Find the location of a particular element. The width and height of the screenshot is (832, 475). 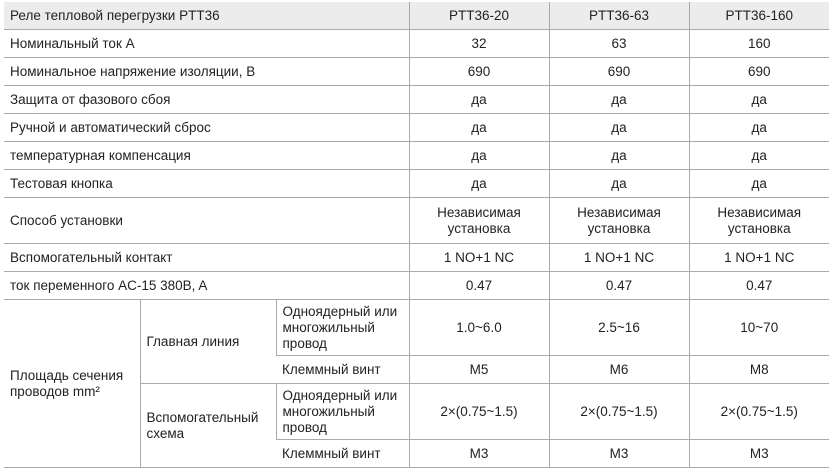

cell-value: 1.0~6.0 is located at coordinates (478, 327).